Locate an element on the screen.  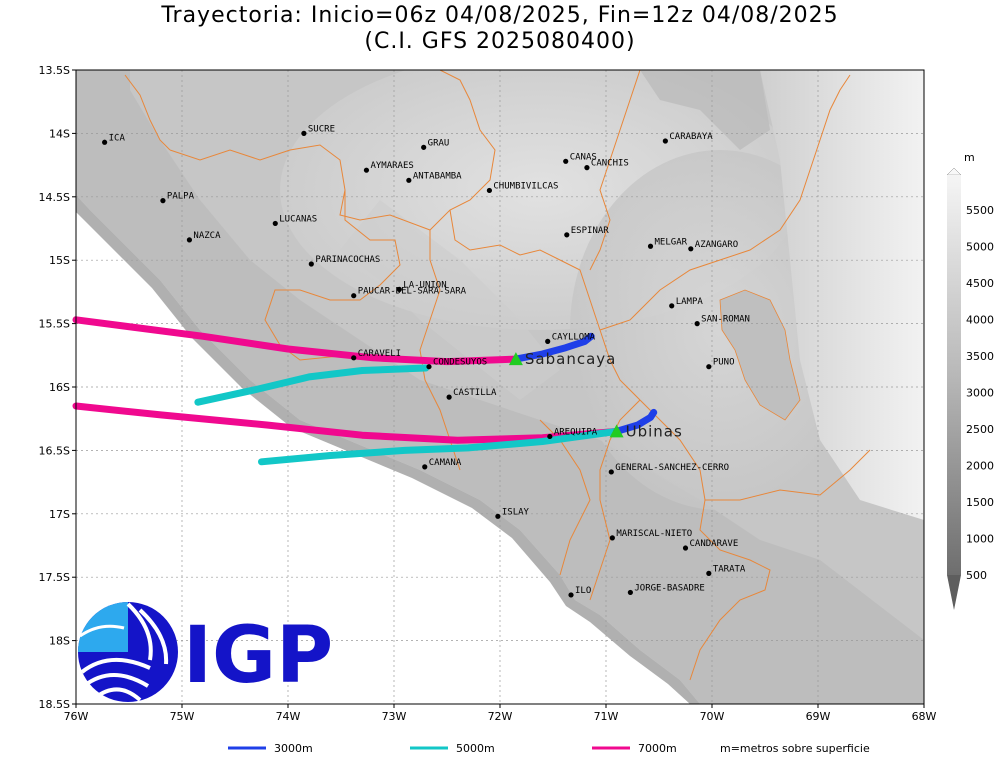
colorbar-label: 2000 is located at coordinates (980, 466).